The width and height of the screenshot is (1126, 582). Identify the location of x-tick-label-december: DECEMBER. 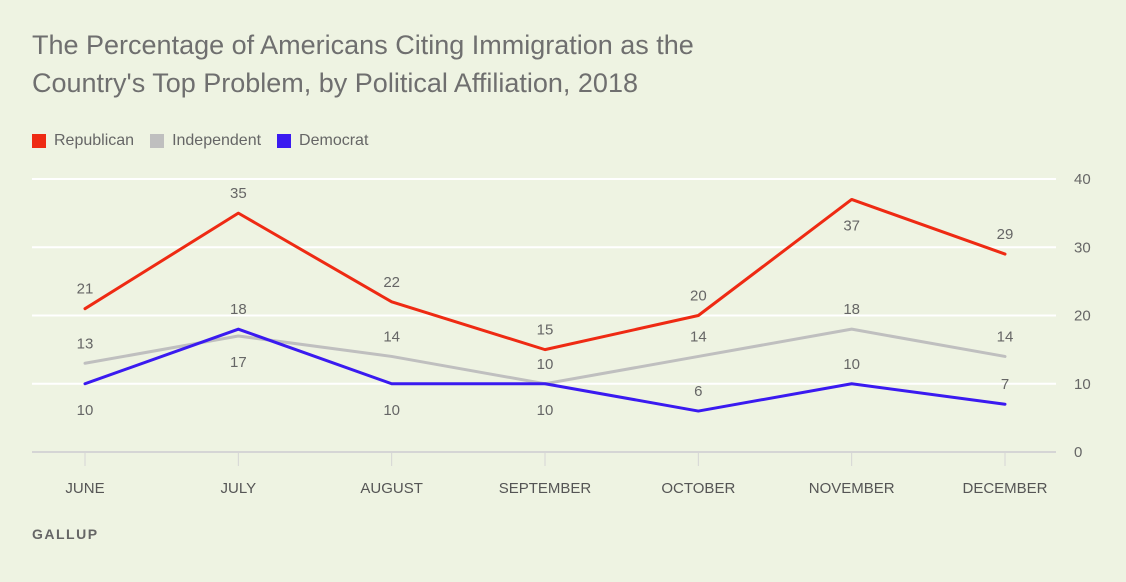
(1004, 488).